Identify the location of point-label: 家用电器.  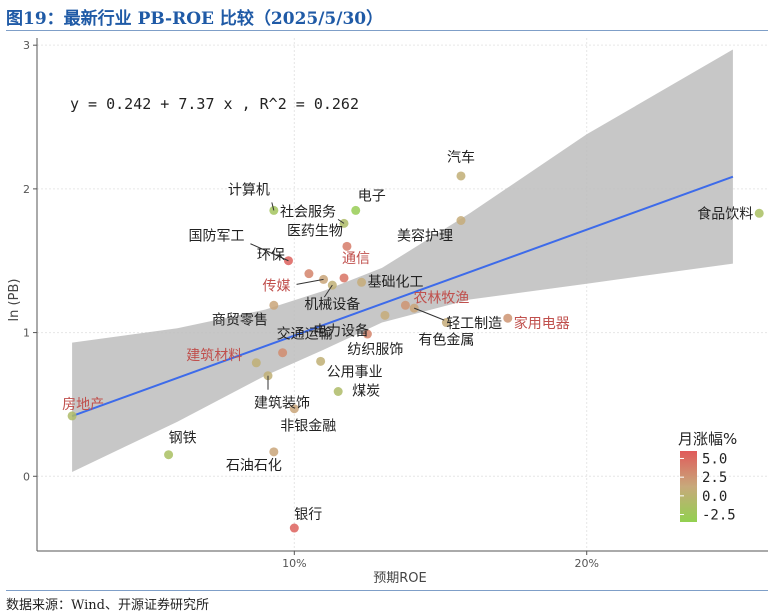
(542, 323).